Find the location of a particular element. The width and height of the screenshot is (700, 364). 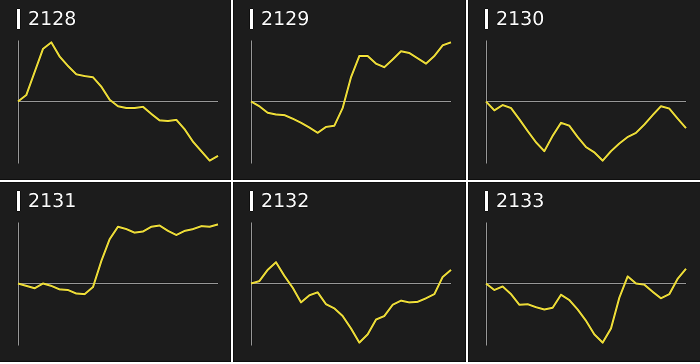

chart-title: 2131 is located at coordinates (52, 201).